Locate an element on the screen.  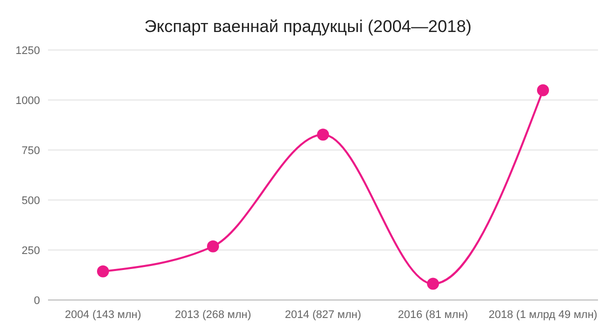
x-tick-label: 2014 (827 млн) is located at coordinates (323, 315).